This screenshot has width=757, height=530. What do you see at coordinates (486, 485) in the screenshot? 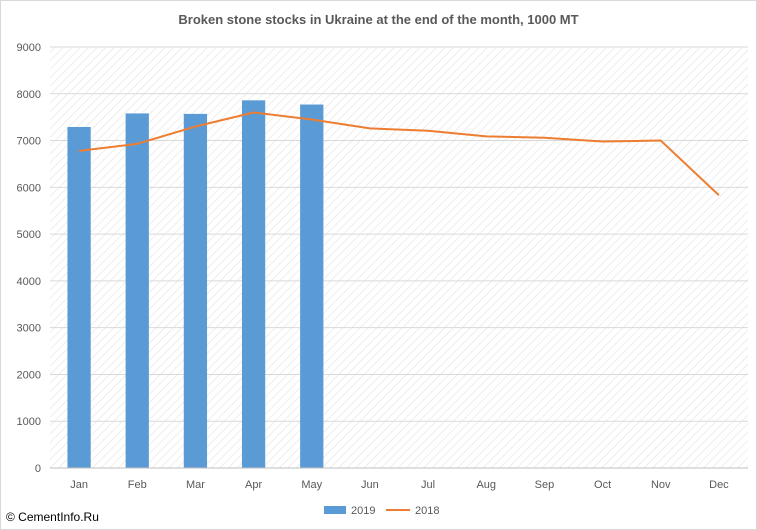
I see `x-tick-label: Aug` at bounding box center [486, 485].